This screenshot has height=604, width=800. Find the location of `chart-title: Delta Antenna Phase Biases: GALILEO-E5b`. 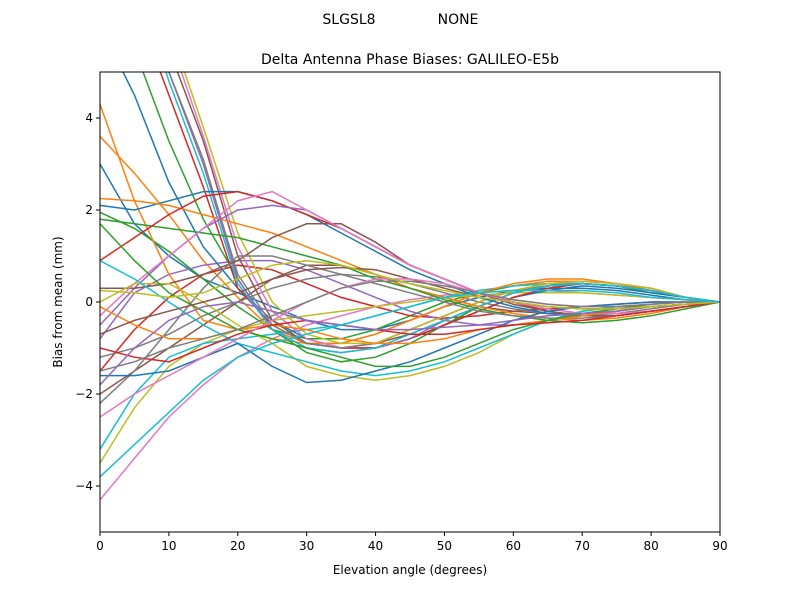

chart-title: Delta Antenna Phase Biases: GALILEO-E5b is located at coordinates (410, 60).